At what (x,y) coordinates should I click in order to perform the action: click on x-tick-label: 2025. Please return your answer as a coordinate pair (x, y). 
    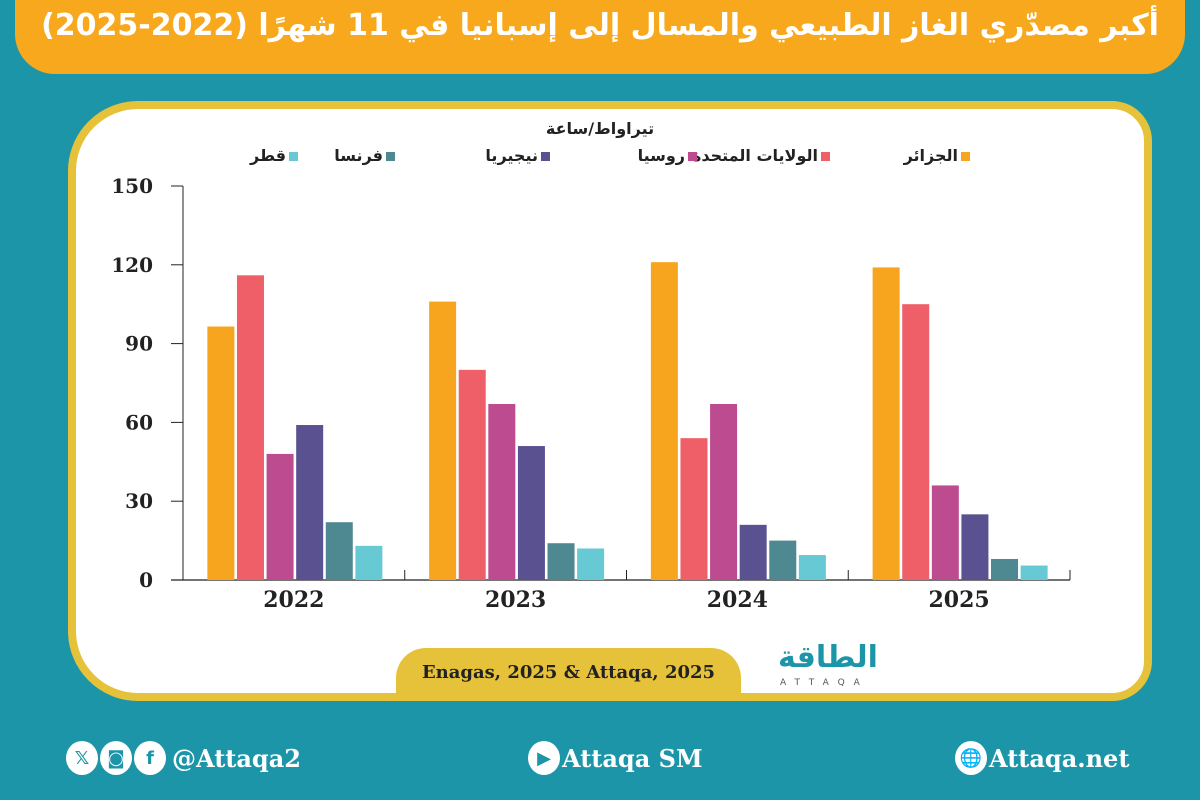
    Looking at the image, I should click on (959, 600).